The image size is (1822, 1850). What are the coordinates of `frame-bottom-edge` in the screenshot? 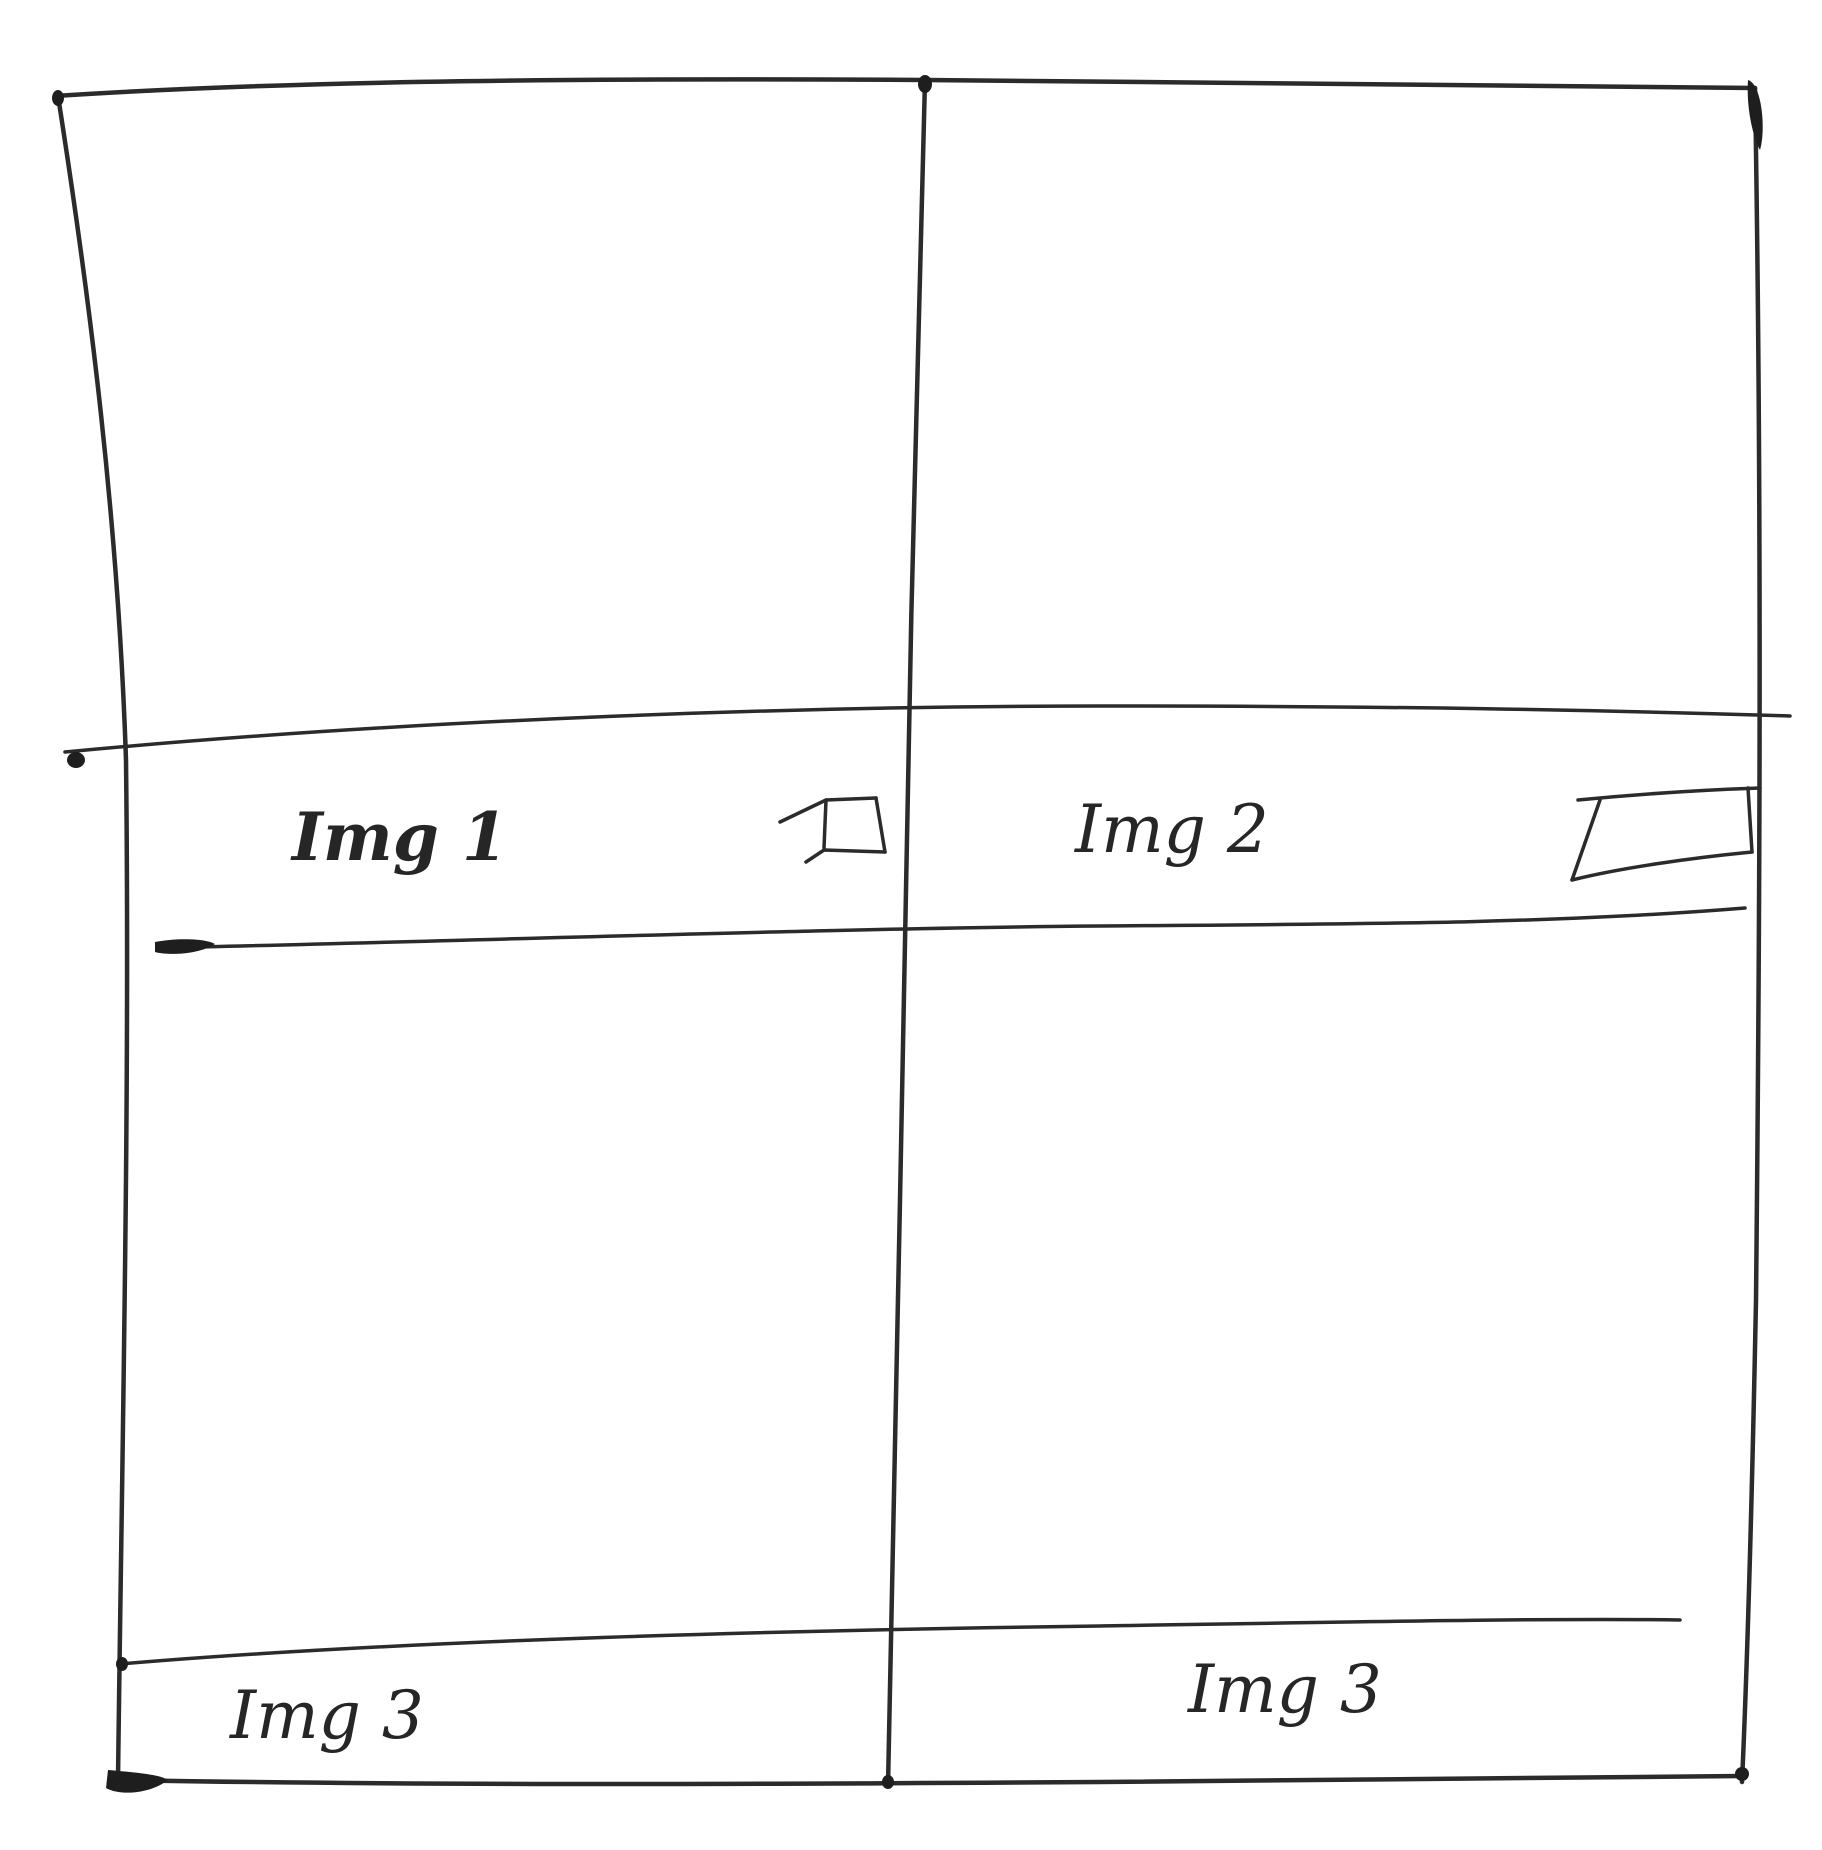 It's located at (929, 1780).